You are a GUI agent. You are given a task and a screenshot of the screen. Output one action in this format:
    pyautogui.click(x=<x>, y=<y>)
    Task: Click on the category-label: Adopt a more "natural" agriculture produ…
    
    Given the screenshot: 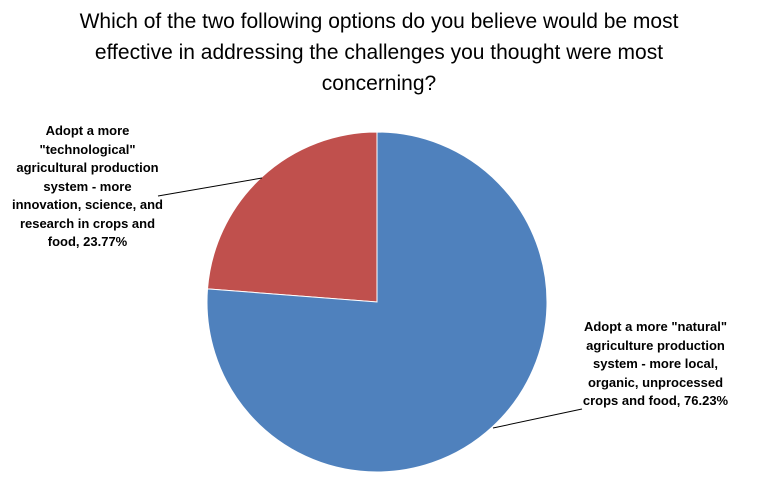 What is the action you would take?
    pyautogui.click(x=655, y=363)
    